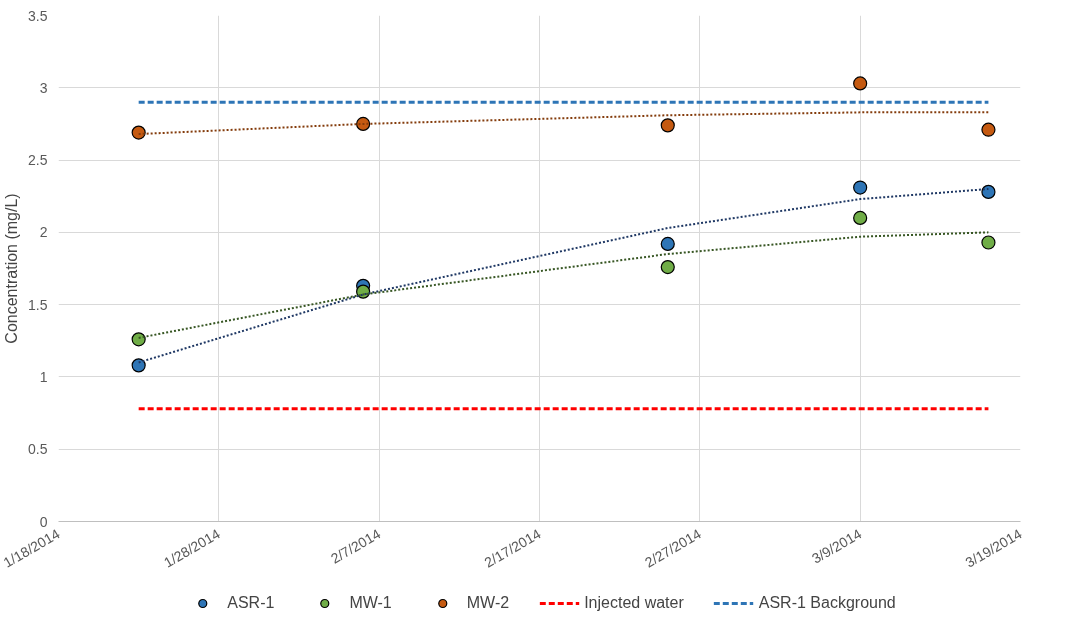 This screenshot has width=1074, height=639. Describe the element at coordinates (38, 449) in the screenshot. I see `y-tick-label: 0.5` at that location.